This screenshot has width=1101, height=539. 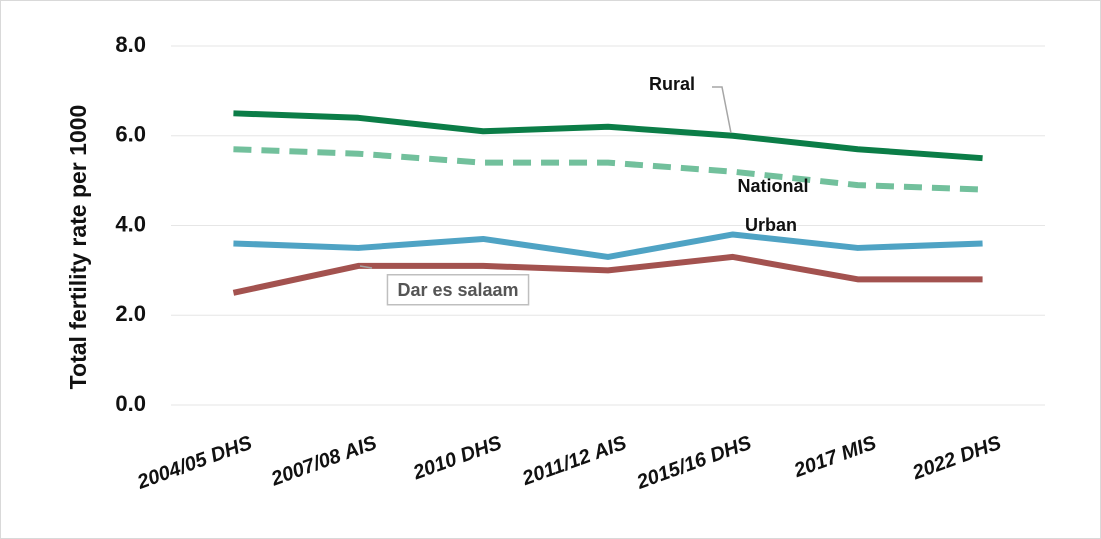 I want to click on label-box, so click(x=458, y=290).